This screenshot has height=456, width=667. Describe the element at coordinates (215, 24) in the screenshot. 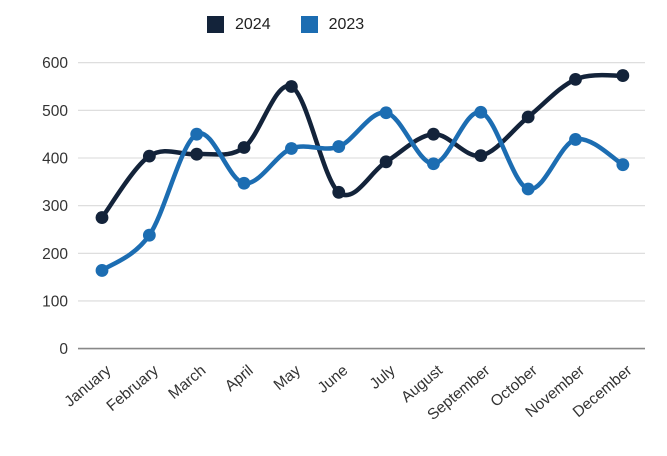

I see `legend-swatch-2024-icon` at that location.